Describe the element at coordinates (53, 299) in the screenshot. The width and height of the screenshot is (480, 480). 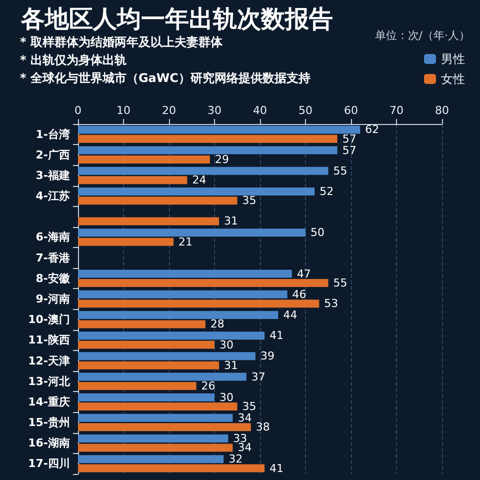
I see `y-tick-label: 9-河南` at that location.